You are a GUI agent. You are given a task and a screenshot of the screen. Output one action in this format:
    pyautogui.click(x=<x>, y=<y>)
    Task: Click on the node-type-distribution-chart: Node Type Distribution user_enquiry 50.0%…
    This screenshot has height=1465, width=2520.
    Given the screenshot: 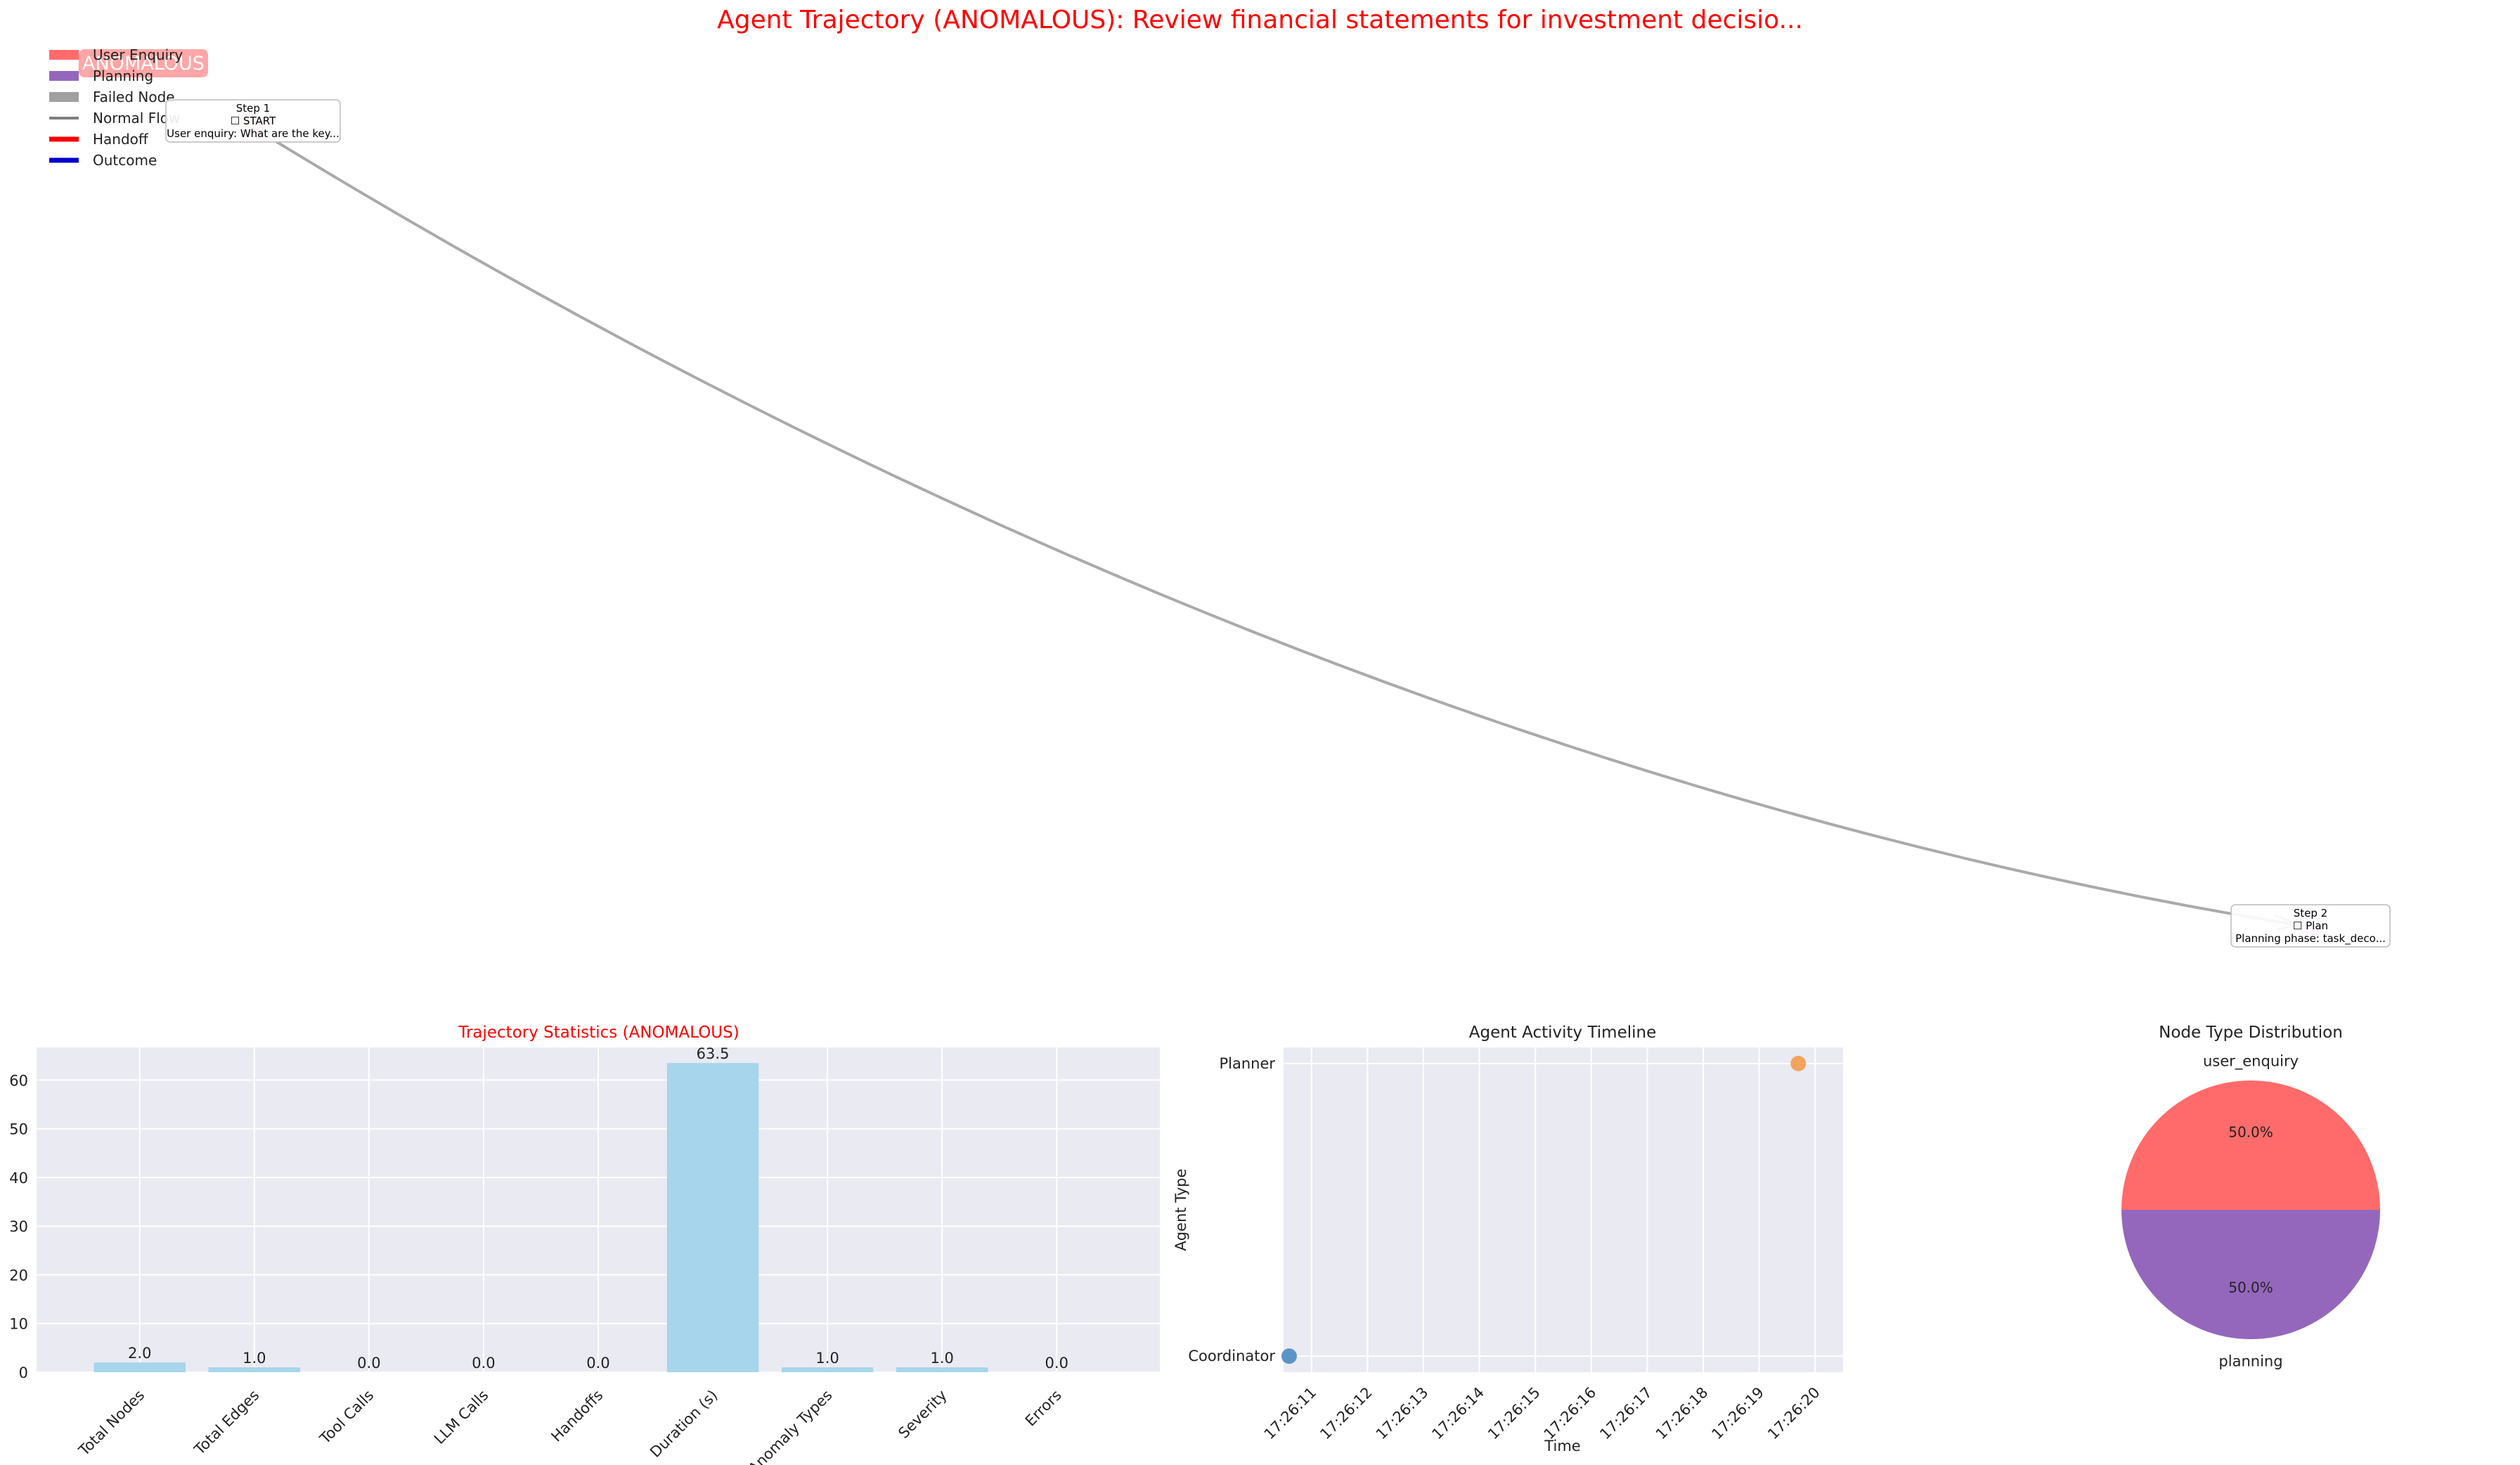 What is the action you would take?
    pyautogui.click(x=2250, y=1196)
    